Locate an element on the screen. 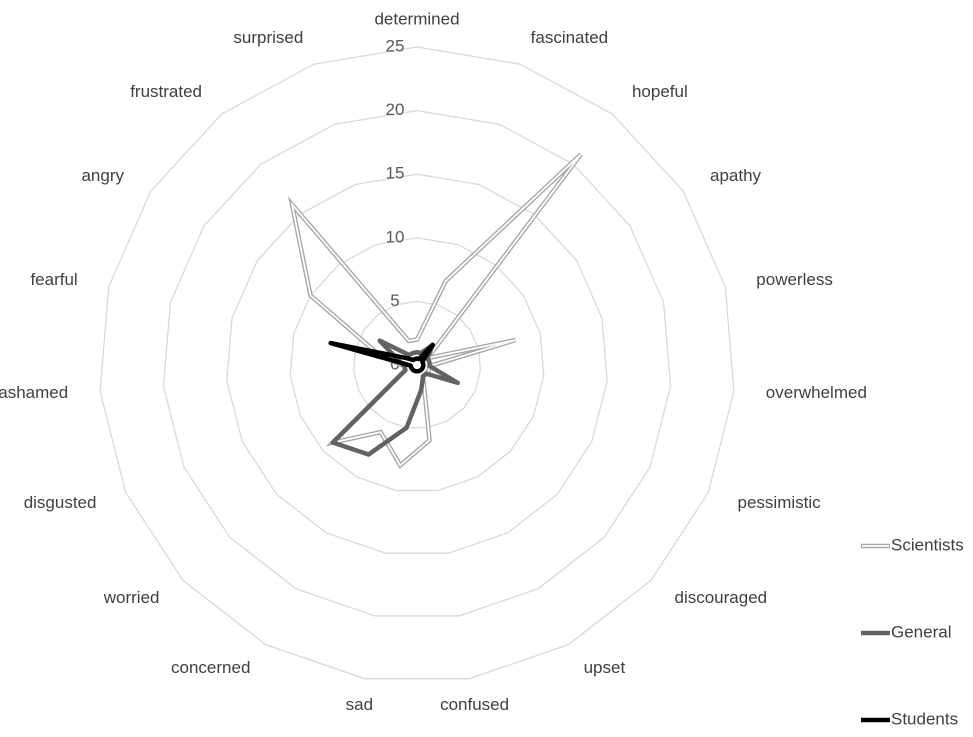 The height and width of the screenshot is (737, 973). category-label: powerless is located at coordinates (794, 279).